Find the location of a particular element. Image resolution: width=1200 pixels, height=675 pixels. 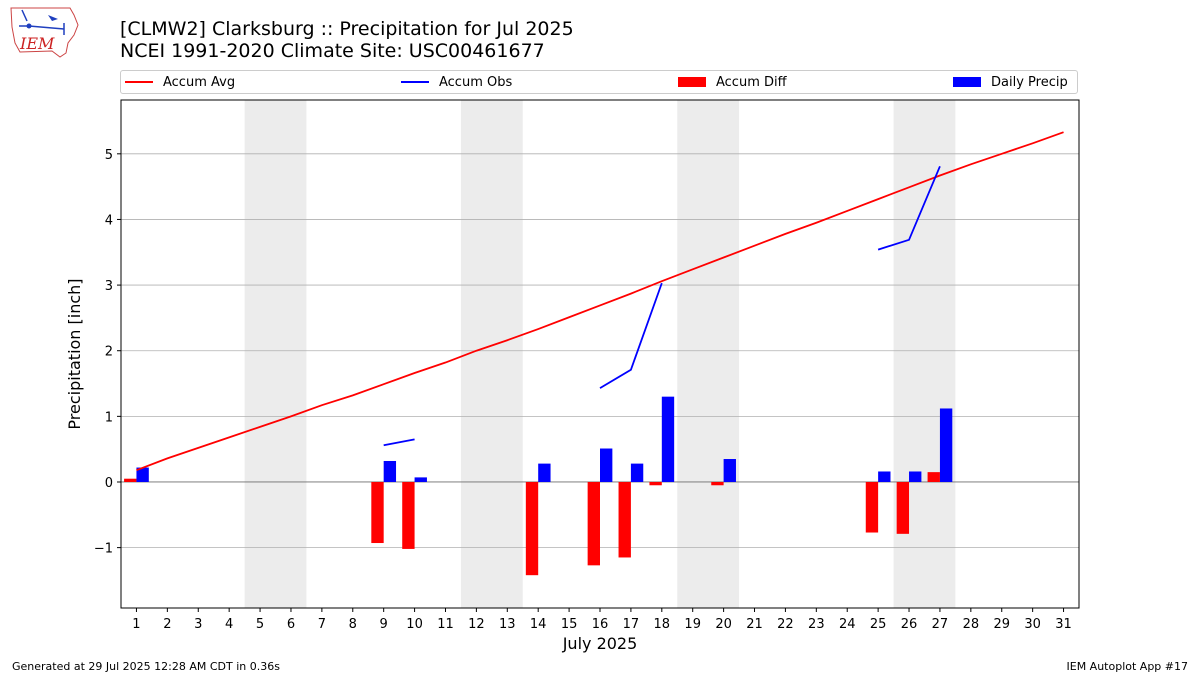

legend-label-daily-precip: Daily Precip is located at coordinates (1029, 82).